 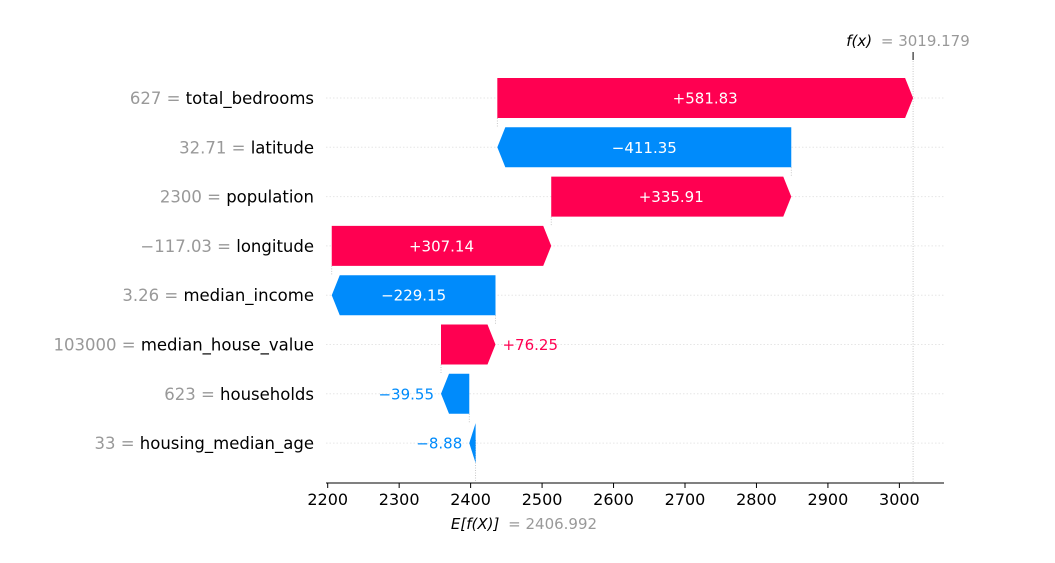 I want to click on feature-label-median_income: 3.26 = median_income, so click(x=218, y=296).